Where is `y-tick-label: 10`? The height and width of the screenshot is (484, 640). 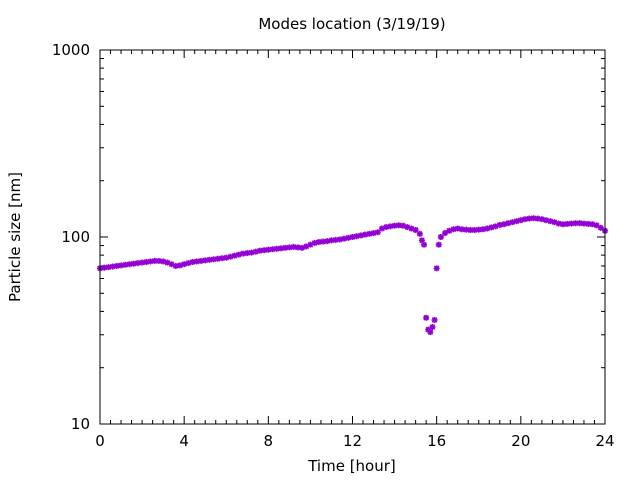 y-tick-label: 10 is located at coordinates (80, 424).